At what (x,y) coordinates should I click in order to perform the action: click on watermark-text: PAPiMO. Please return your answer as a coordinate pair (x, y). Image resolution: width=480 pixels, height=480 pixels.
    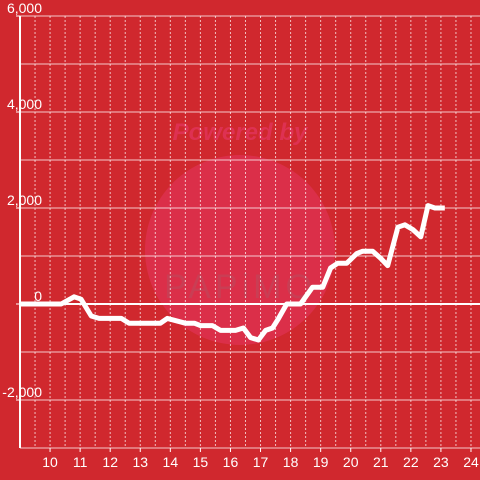
    Looking at the image, I should click on (240, 287).